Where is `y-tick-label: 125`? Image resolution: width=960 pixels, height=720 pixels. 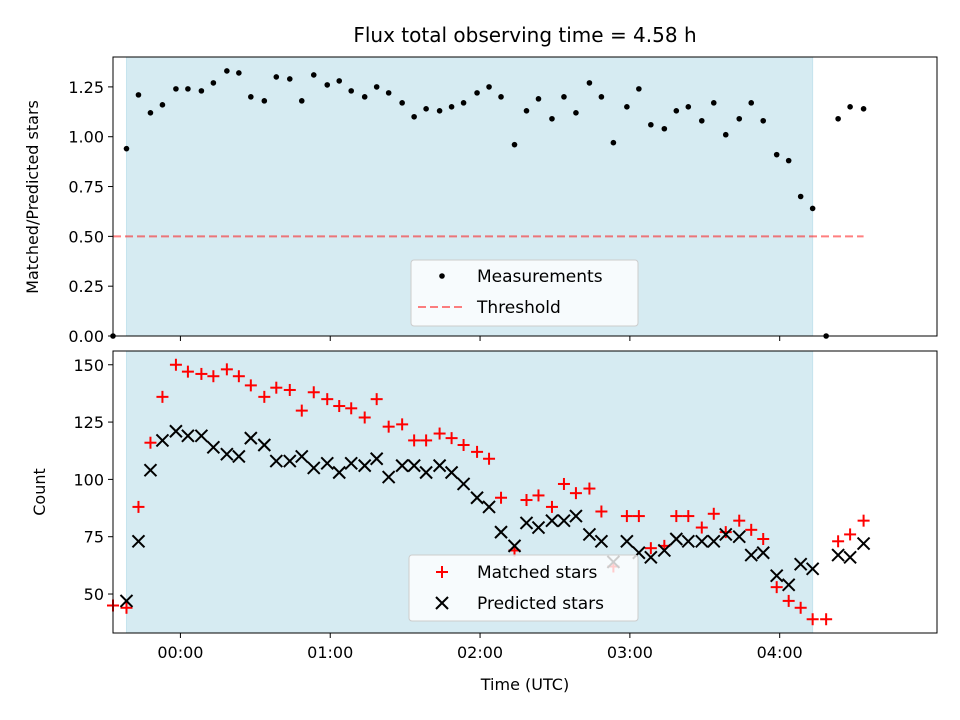 y-tick-label: 125 is located at coordinates (88, 422).